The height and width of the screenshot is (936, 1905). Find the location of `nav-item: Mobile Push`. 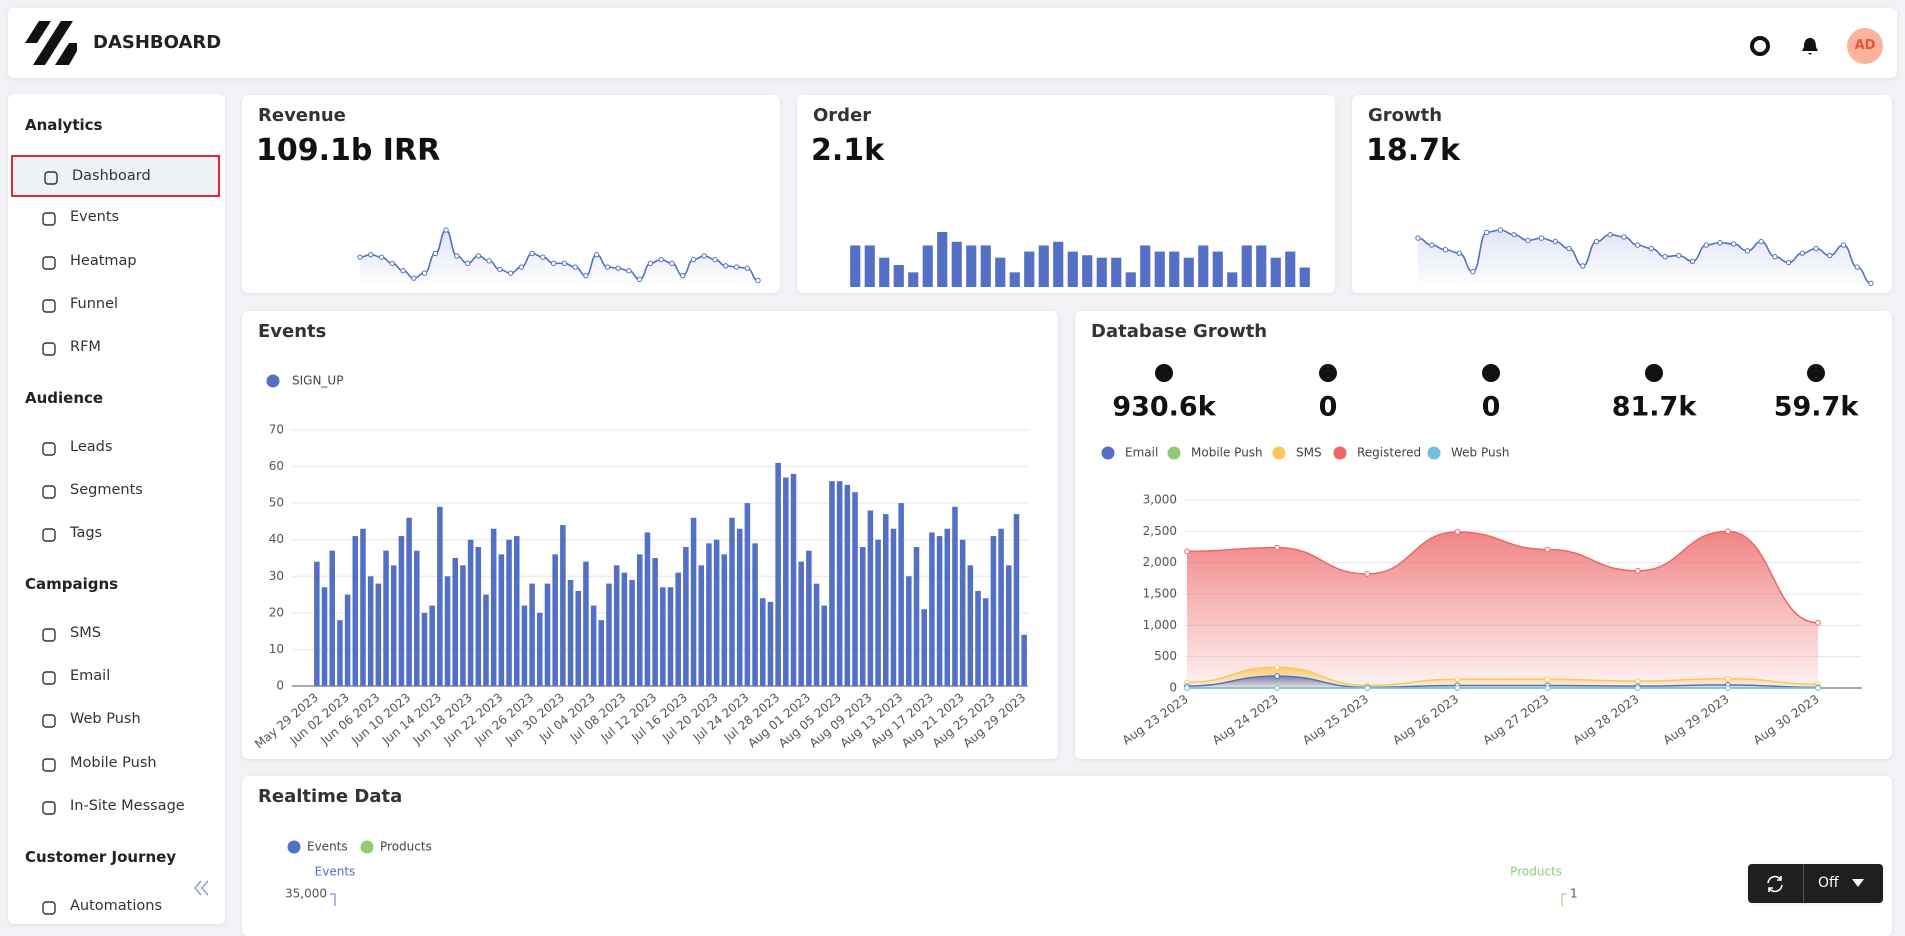

nav-item: Mobile Push is located at coordinates (116, 765).